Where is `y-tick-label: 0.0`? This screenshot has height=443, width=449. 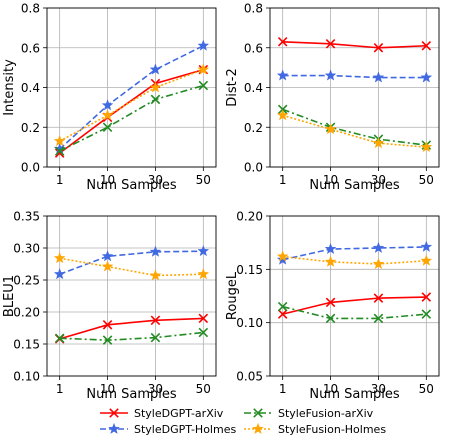
y-tick-label: 0.0 is located at coordinates (30, 168).